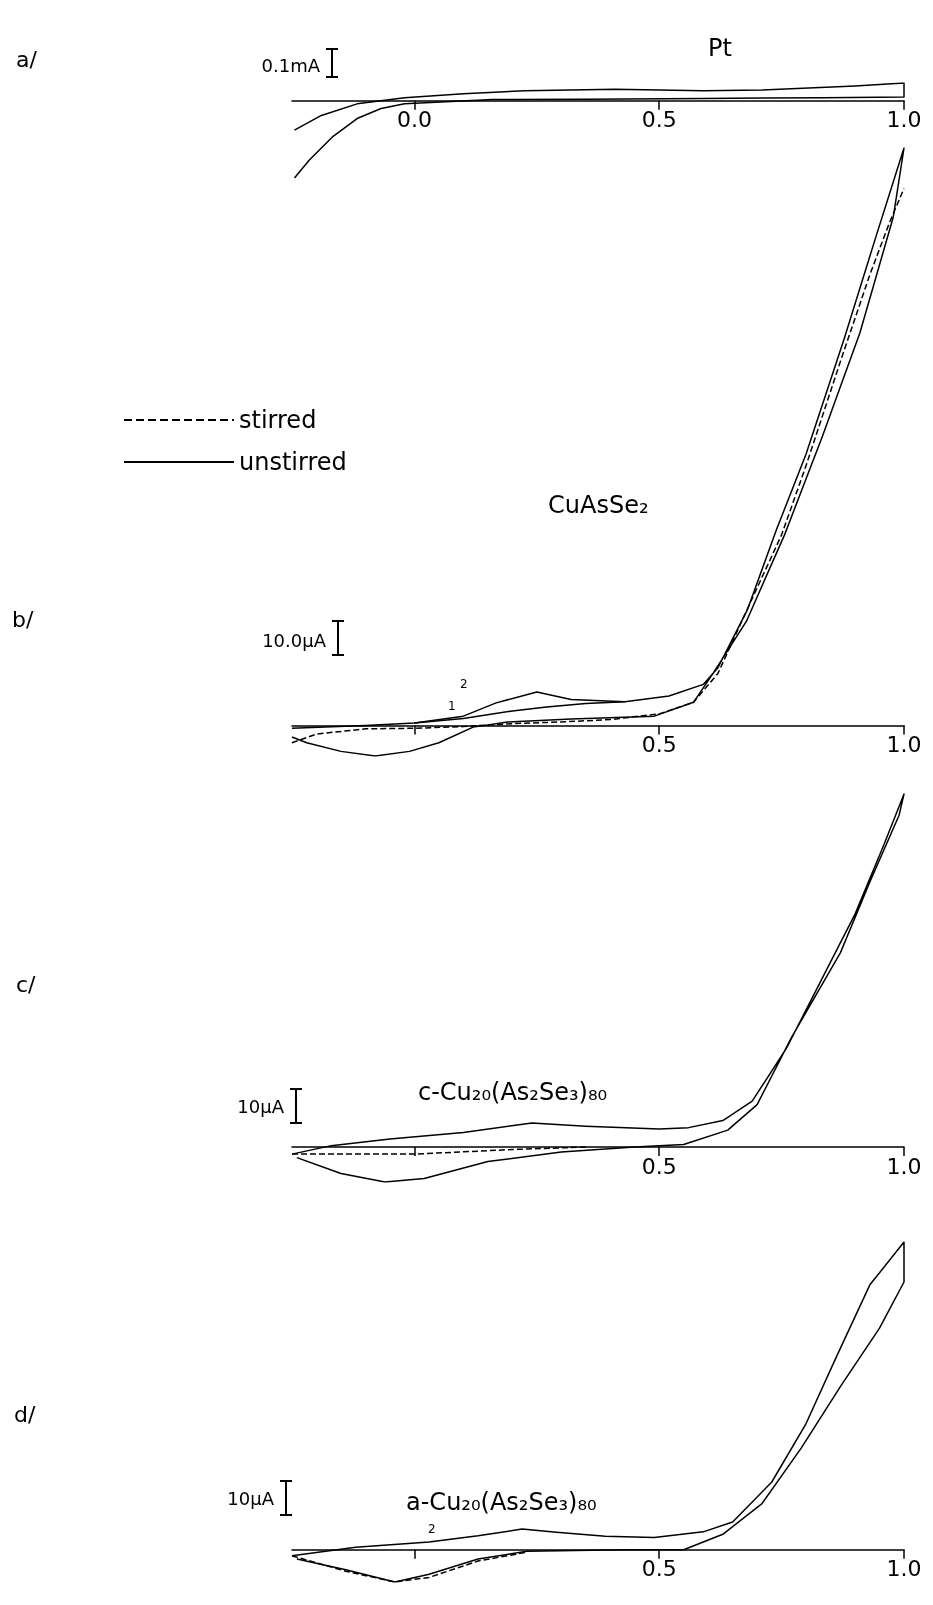 Image resolution: width=933 pixels, height=1605 pixels. I want to click on annotation: 1, so click(452, 706).